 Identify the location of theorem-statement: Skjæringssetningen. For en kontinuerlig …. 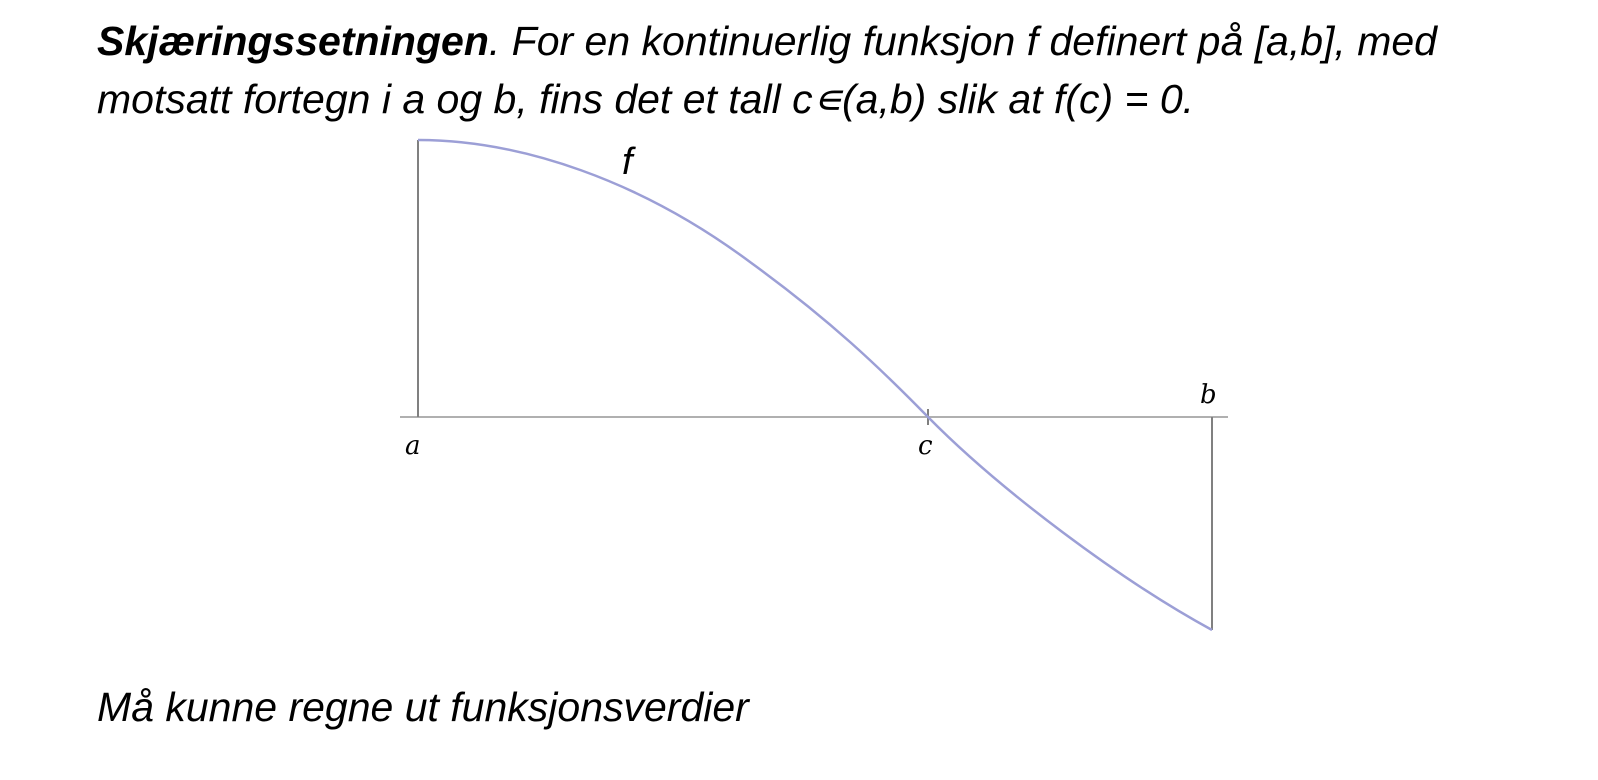
(837, 70).